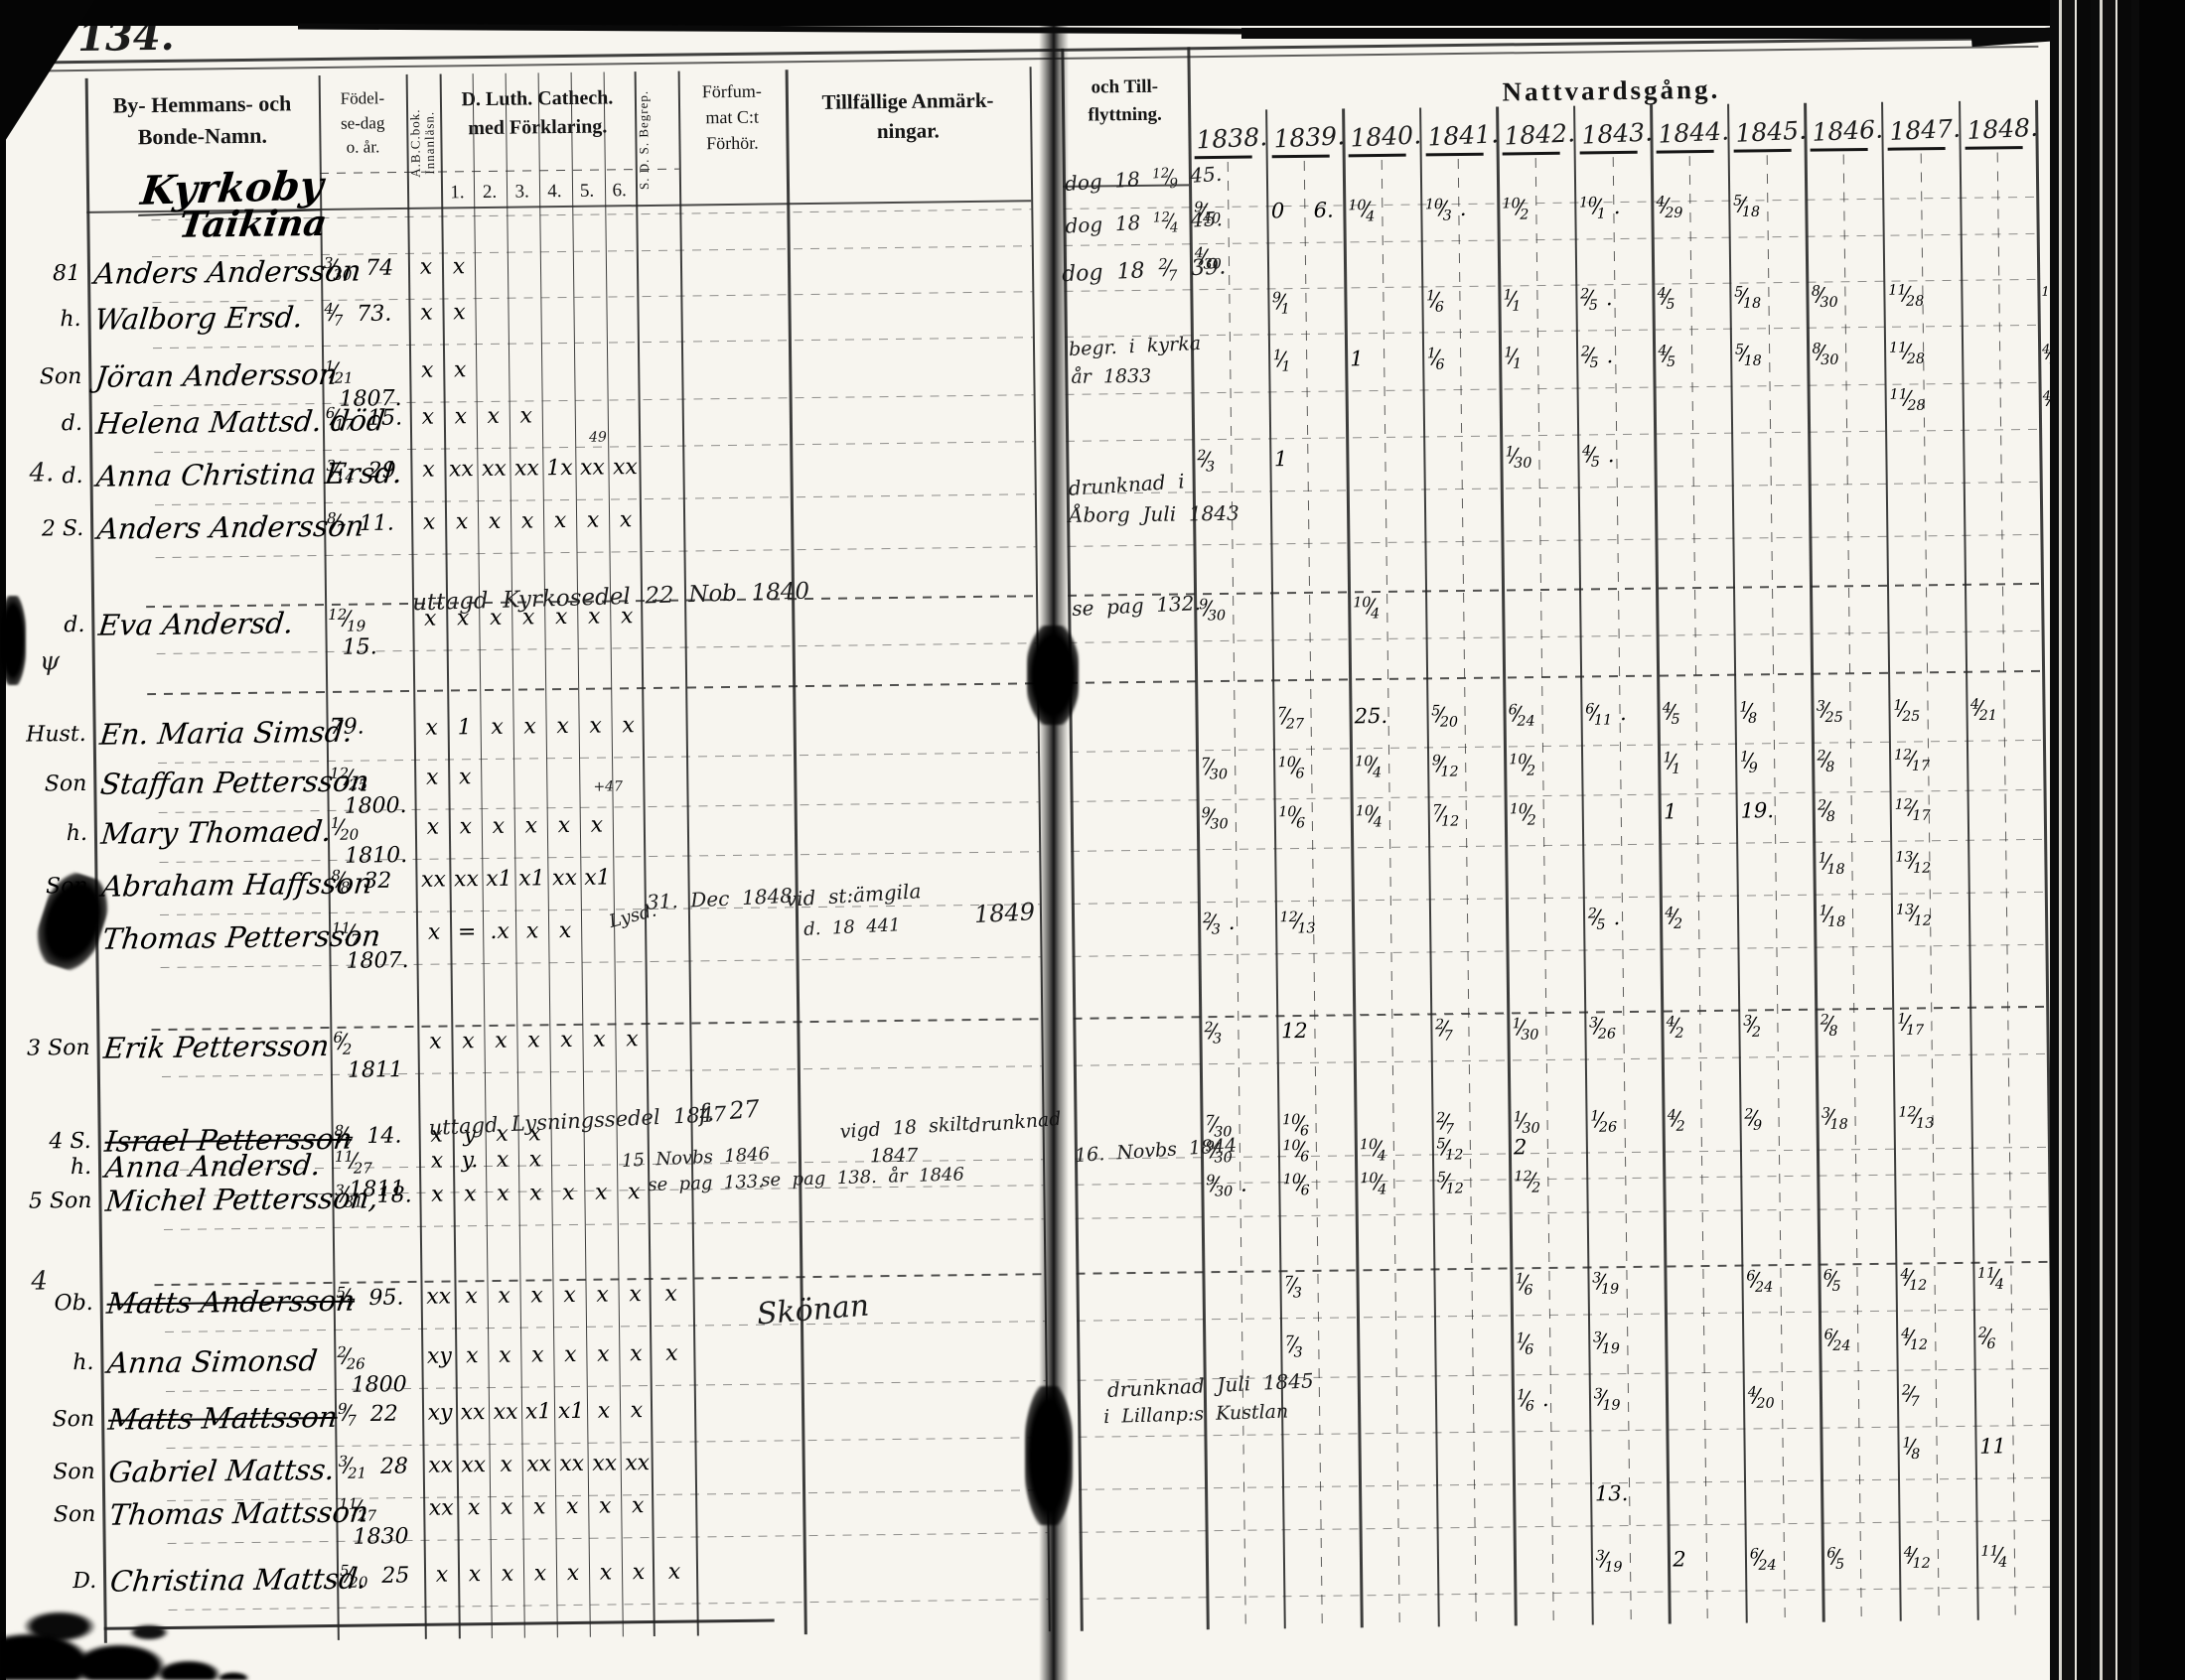 This screenshot has height=1680, width=2185. Describe the element at coordinates (216, 1046) in the screenshot. I see `person-name: Erik Pettersson` at that location.